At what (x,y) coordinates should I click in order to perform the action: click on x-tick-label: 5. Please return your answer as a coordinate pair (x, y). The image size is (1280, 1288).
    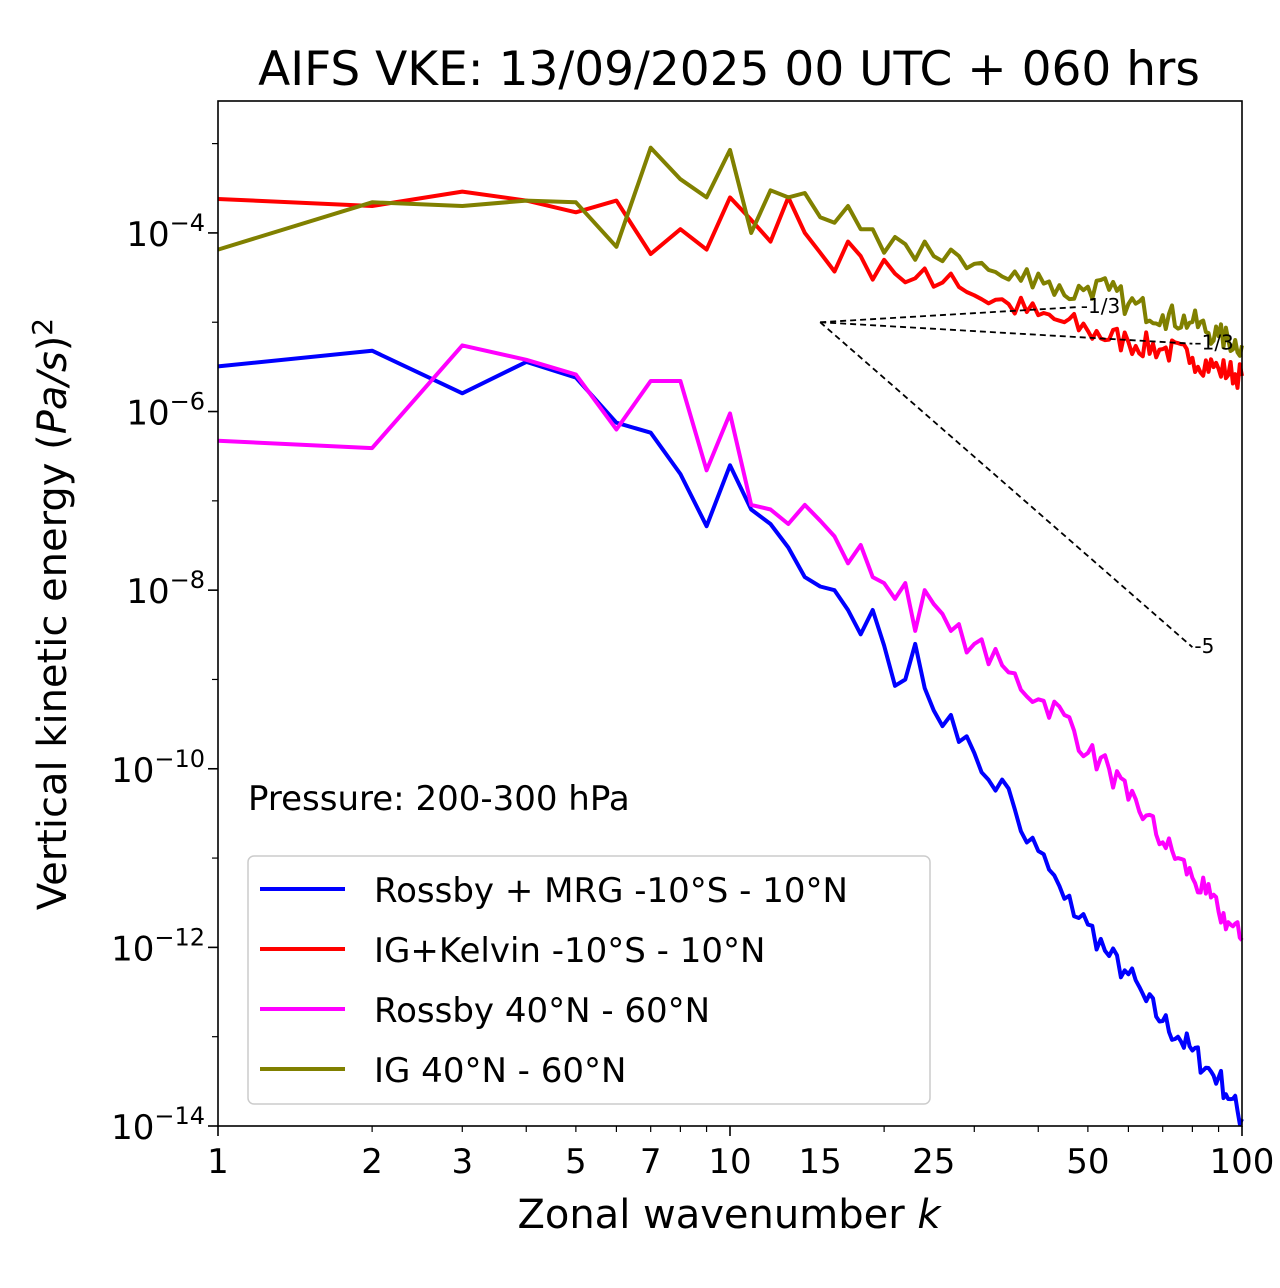
    Looking at the image, I should click on (576, 1162).